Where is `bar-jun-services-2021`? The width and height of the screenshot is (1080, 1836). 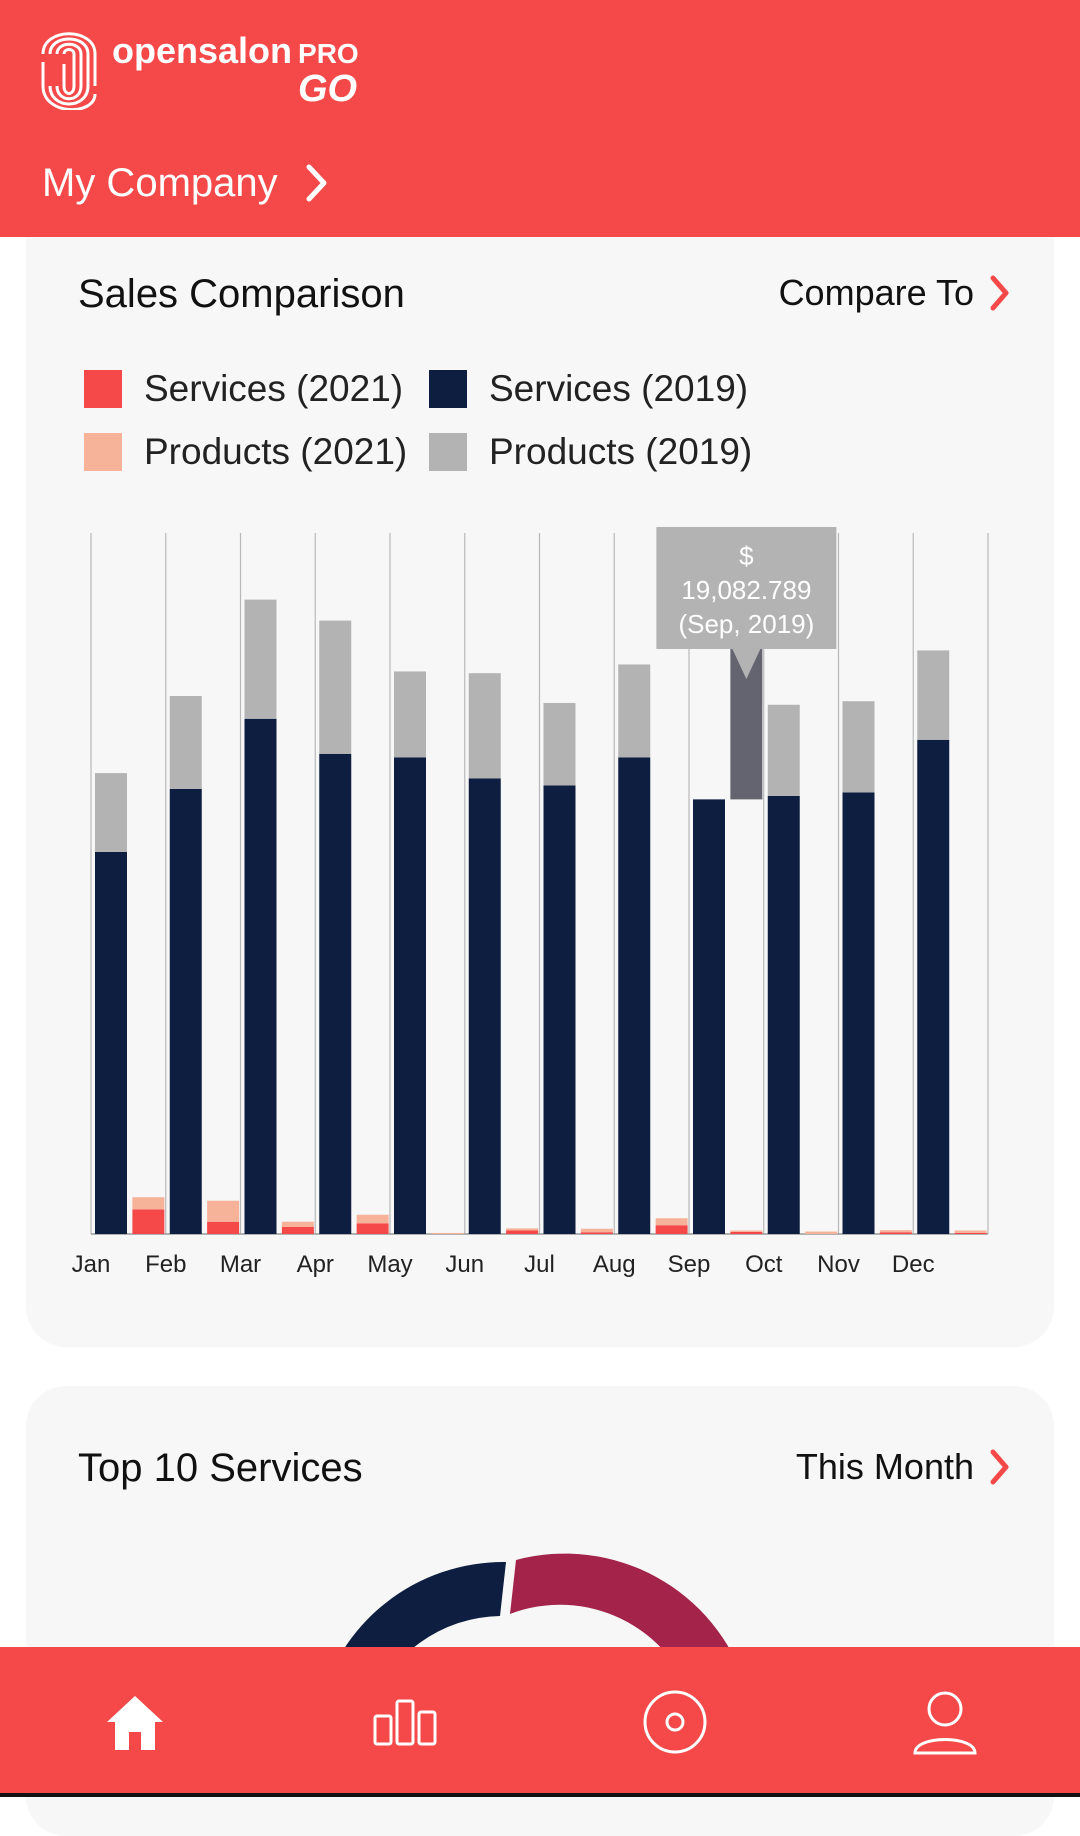
bar-jun-services-2021 is located at coordinates (522, 1232).